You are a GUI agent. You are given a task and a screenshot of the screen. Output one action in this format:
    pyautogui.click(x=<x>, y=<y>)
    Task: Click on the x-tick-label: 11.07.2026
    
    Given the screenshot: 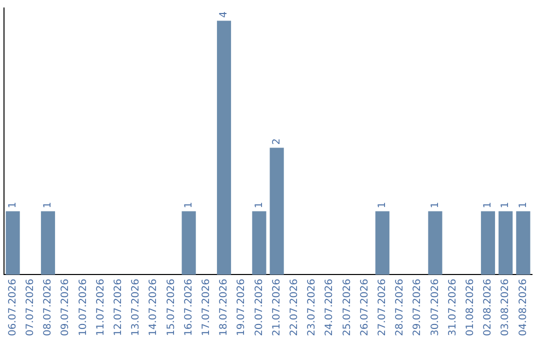 What is the action you would take?
    pyautogui.click(x=100, y=307)
    